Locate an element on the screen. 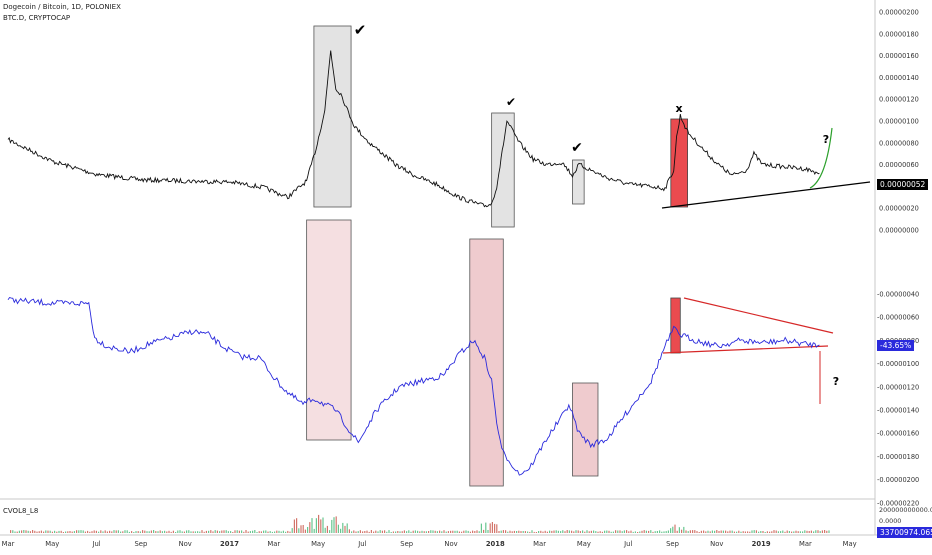 The height and width of the screenshot is (555, 932). time-tick-label: 2018 is located at coordinates (495, 544).